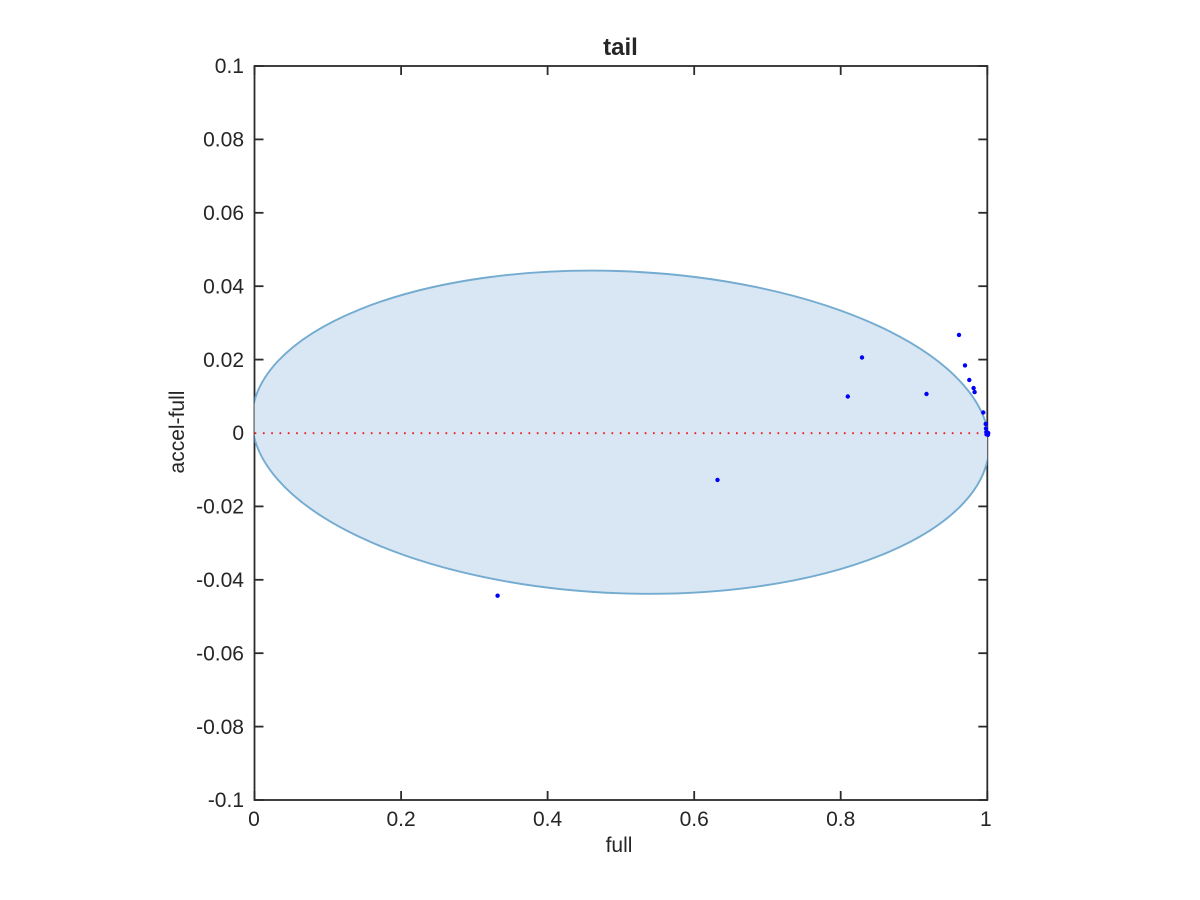  I want to click on svg-text: -0.04, so click(220, 580).